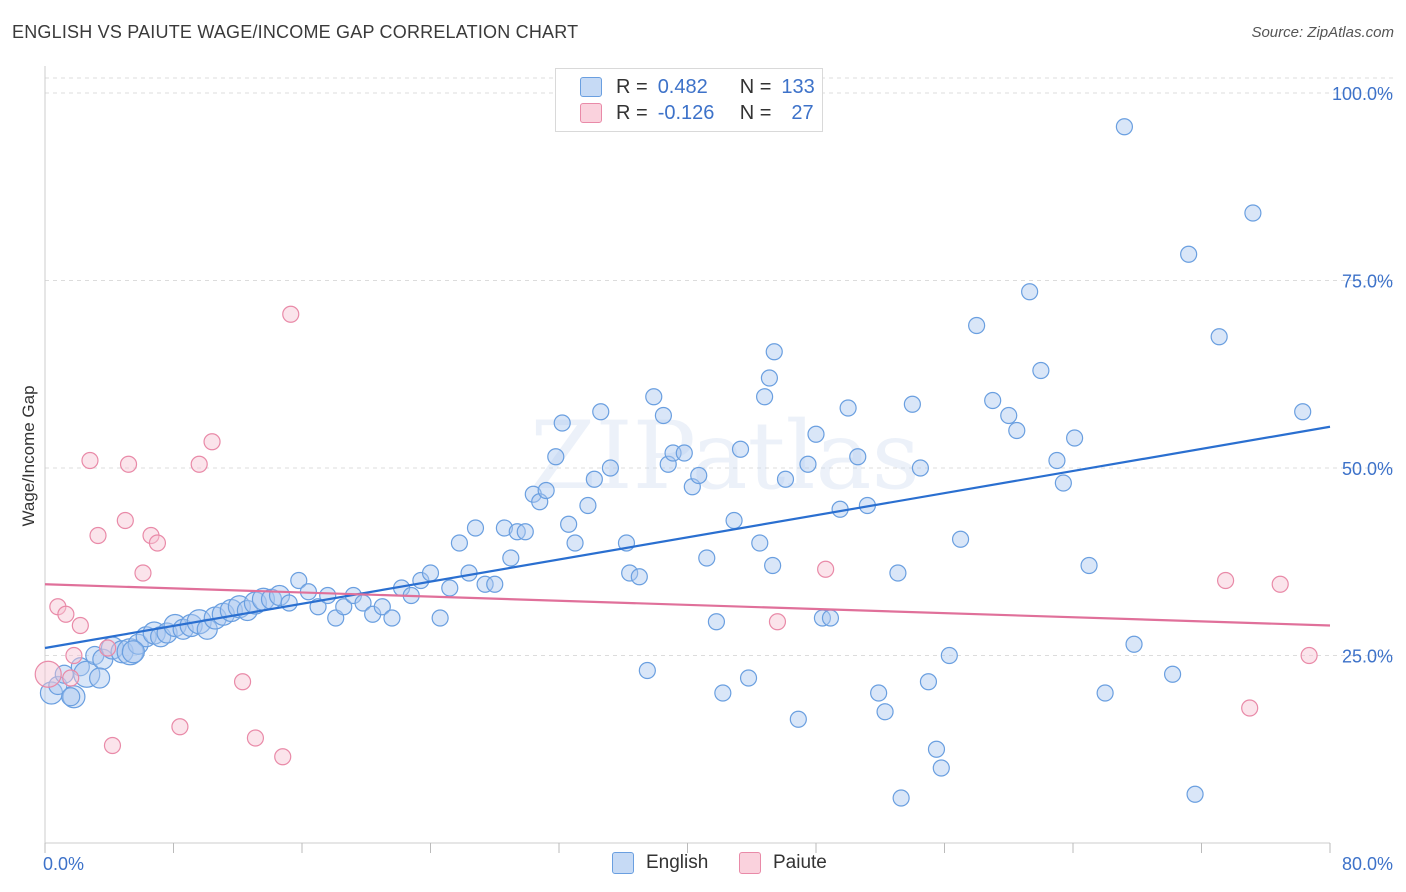 This screenshot has width=1406, height=892. What do you see at coordinates (1322, 32) in the screenshot?
I see `chart-source: Source: ZipAtlas.com` at bounding box center [1322, 32].